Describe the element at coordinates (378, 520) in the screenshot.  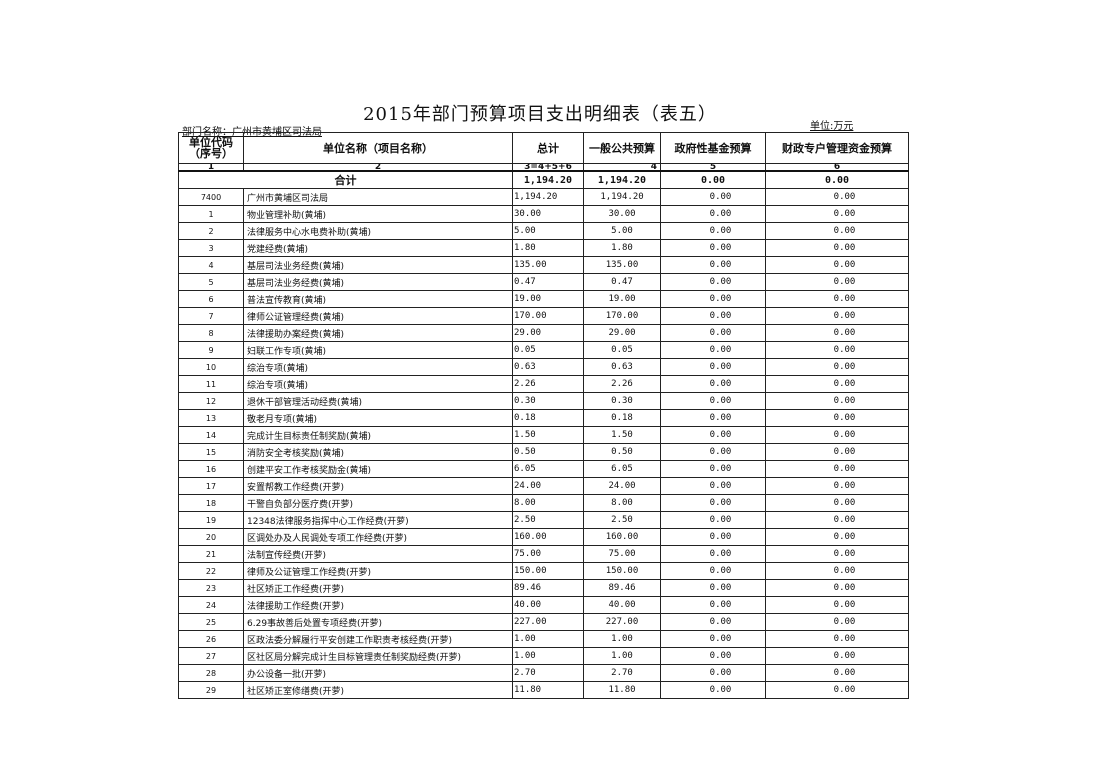
I see `row-name: 12348法律服务指挥中心工作经费(开萝)` at that location.